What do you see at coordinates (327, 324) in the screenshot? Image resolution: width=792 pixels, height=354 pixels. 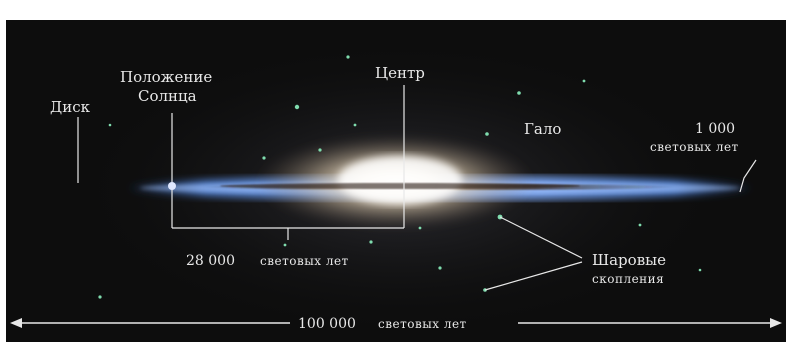 I see `diameter-value: 100 000` at bounding box center [327, 324].